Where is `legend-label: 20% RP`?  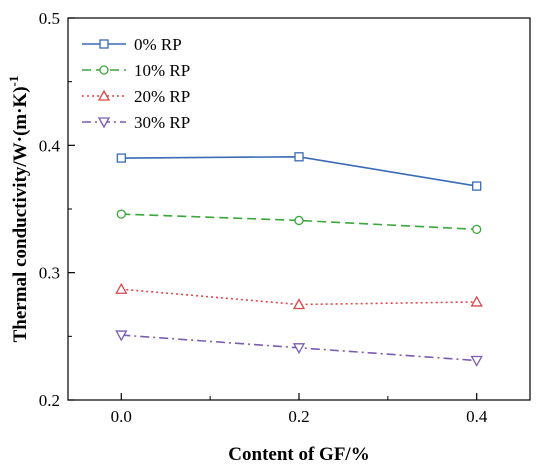
legend-label: 20% RP is located at coordinates (162, 96).